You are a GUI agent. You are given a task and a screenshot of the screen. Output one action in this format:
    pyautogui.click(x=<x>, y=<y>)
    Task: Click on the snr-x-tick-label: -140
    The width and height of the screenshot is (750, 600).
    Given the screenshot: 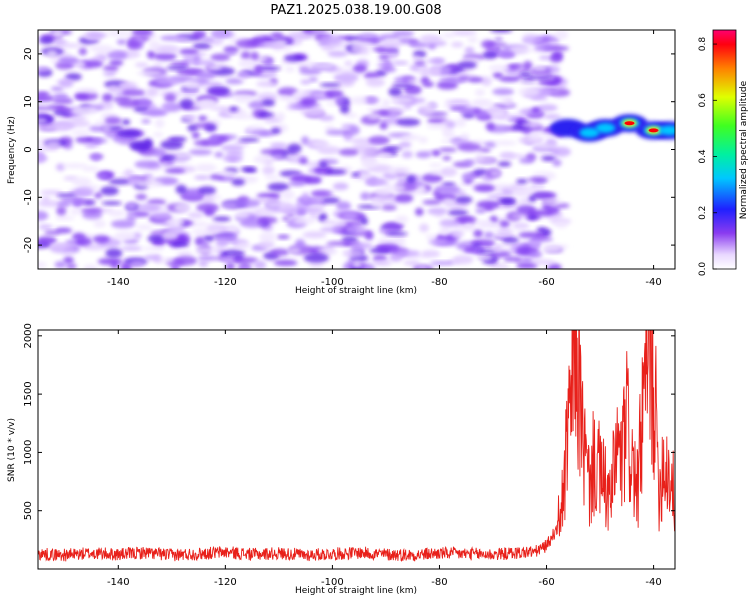 What is the action you would take?
    pyautogui.click(x=118, y=582)
    